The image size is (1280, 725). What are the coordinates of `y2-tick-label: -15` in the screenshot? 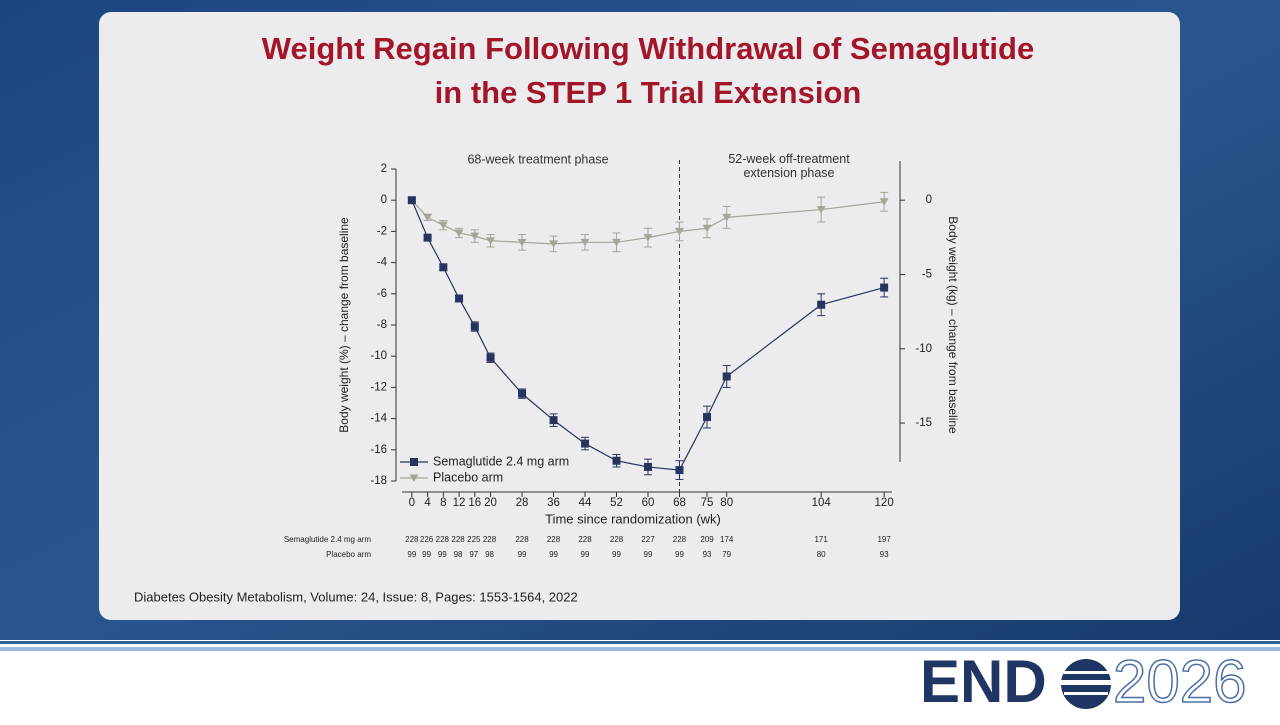 It's located at (923, 423).